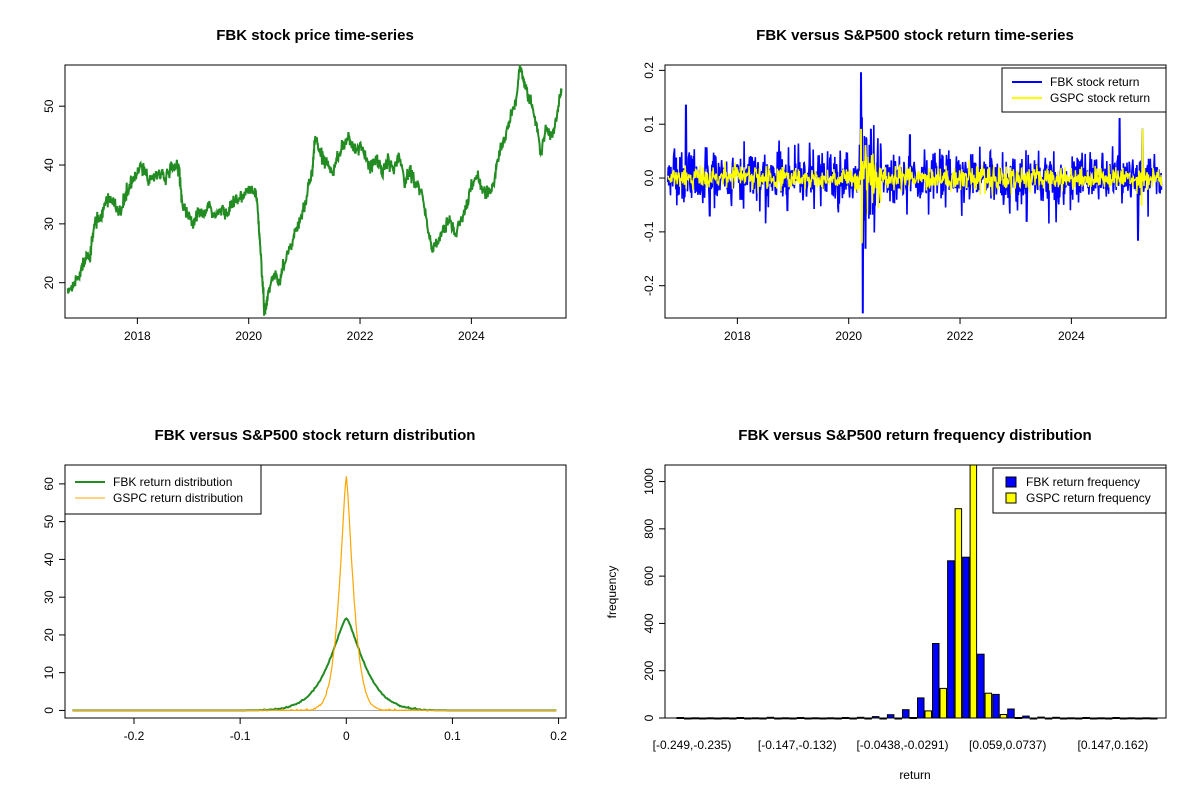  I want to click on histogram-legend-fbk: FBK return frequency, so click(1083, 482).